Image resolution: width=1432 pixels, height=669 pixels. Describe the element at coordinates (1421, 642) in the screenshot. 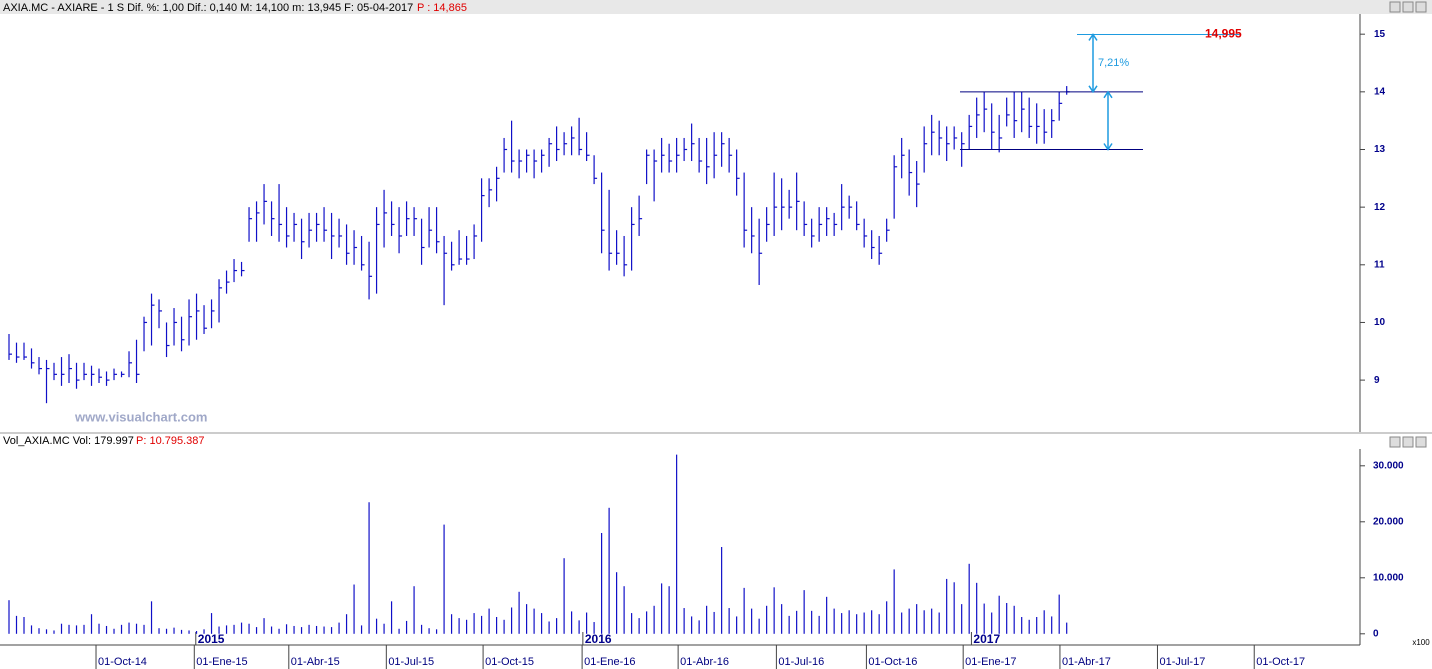

I see `unit-label: x100` at that location.